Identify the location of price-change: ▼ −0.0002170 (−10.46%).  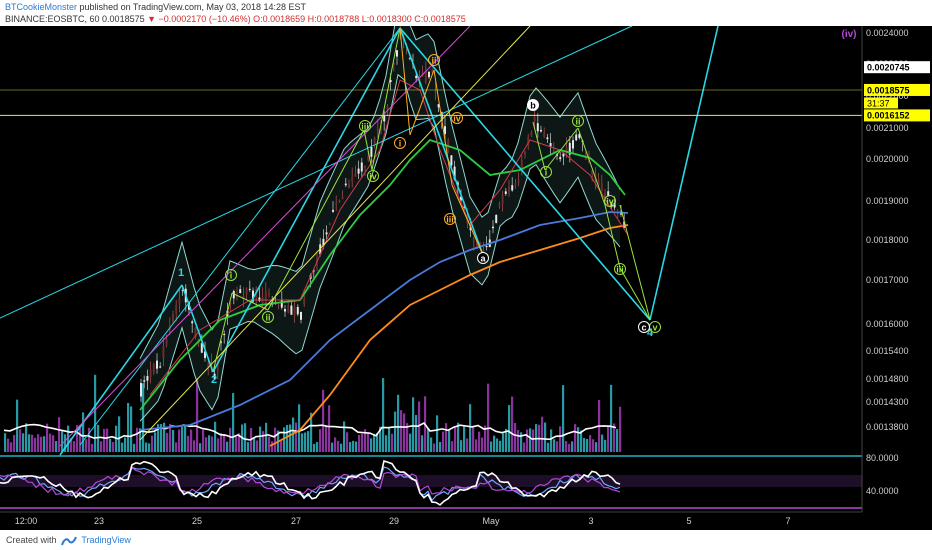
(199, 19).